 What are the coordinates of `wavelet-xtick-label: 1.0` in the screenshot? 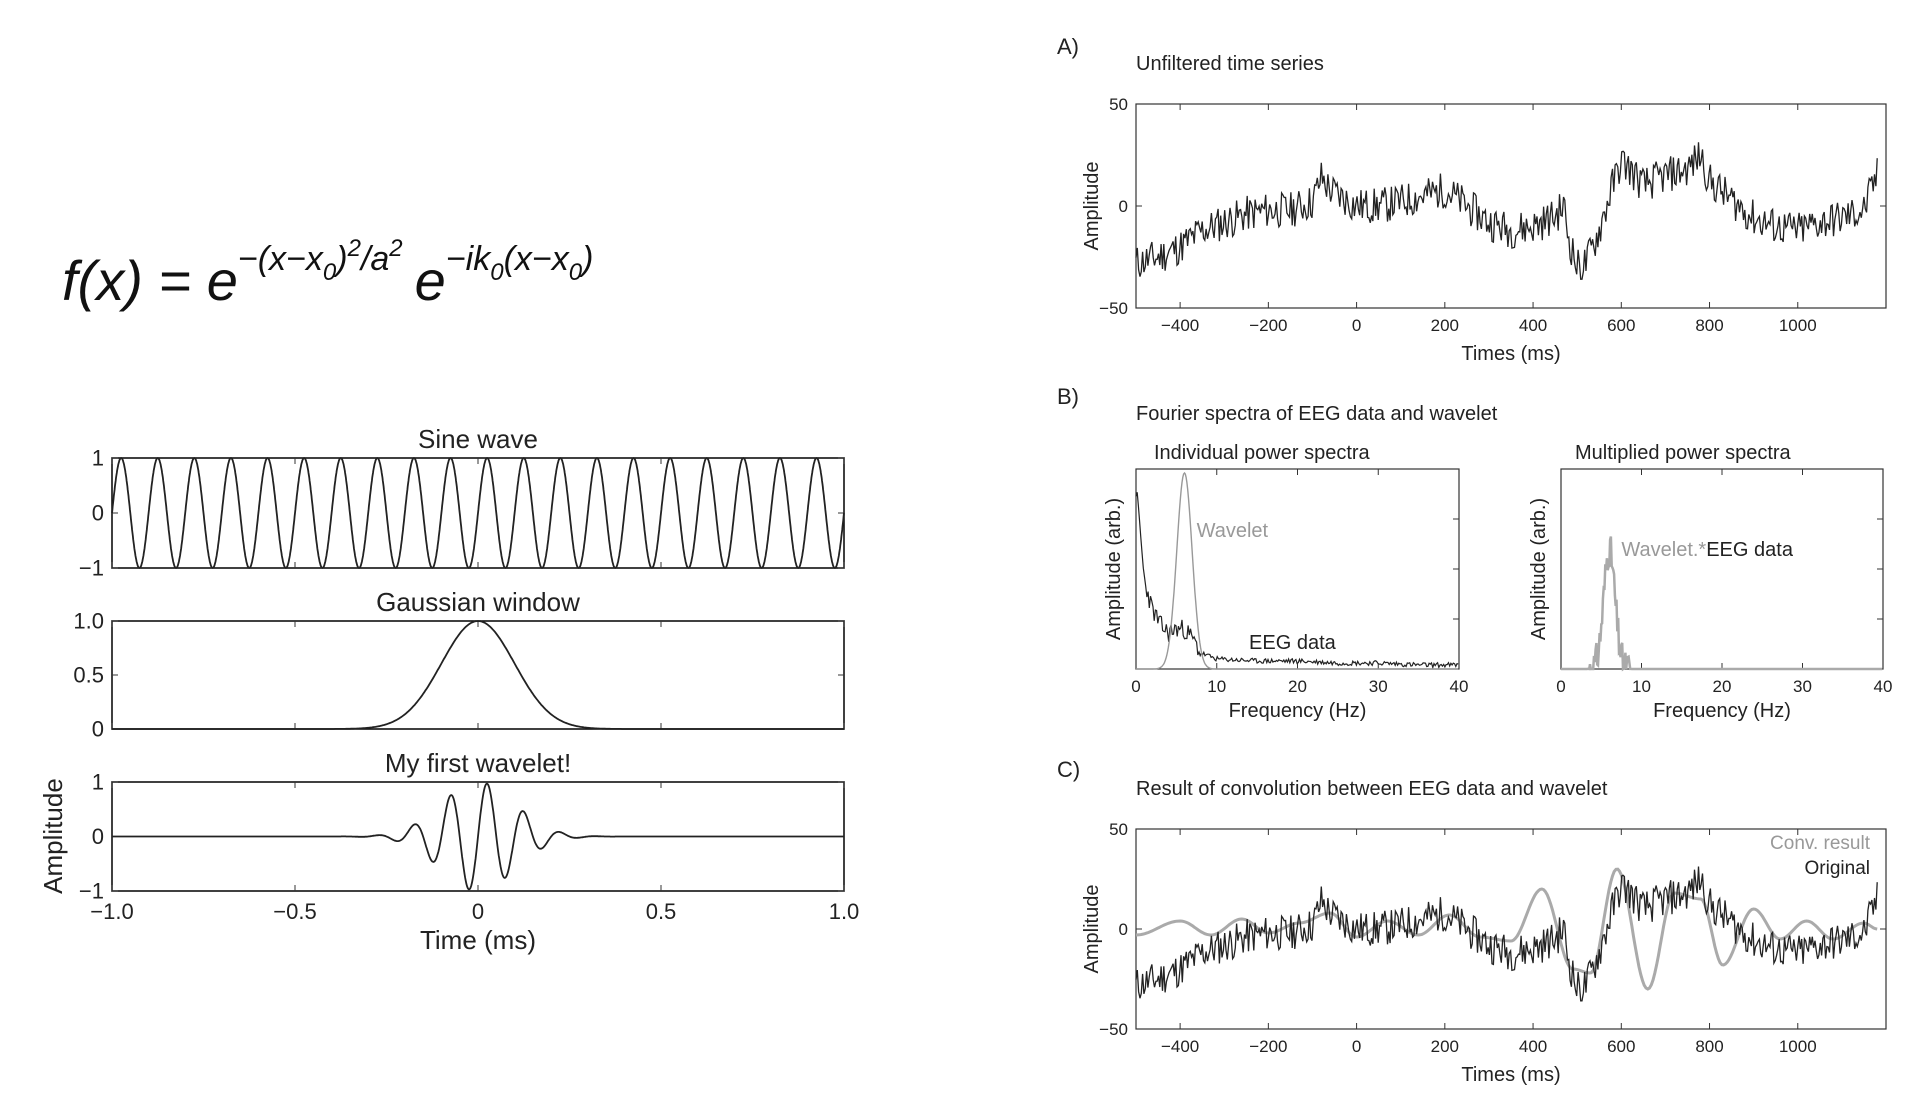 It's located at (844, 911).